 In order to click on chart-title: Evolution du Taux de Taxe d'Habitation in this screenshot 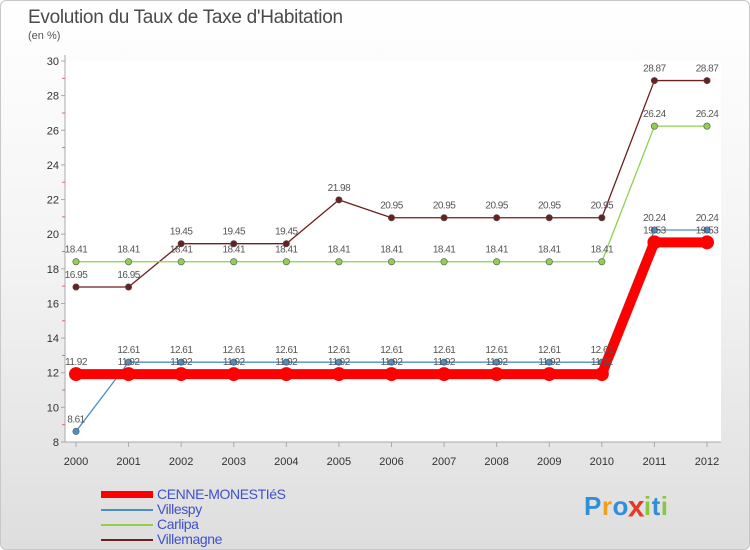, I will do `click(185, 17)`.